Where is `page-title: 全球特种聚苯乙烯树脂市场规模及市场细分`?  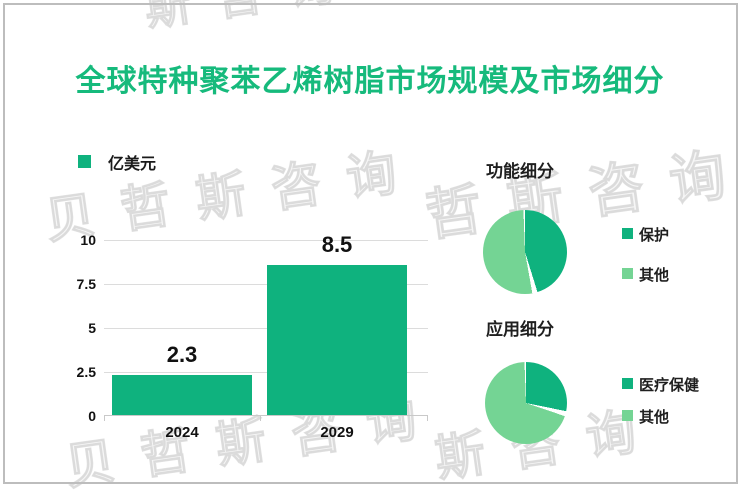 page-title: 全球特种聚苯乙烯树脂市场规模及市场细分 is located at coordinates (370, 81).